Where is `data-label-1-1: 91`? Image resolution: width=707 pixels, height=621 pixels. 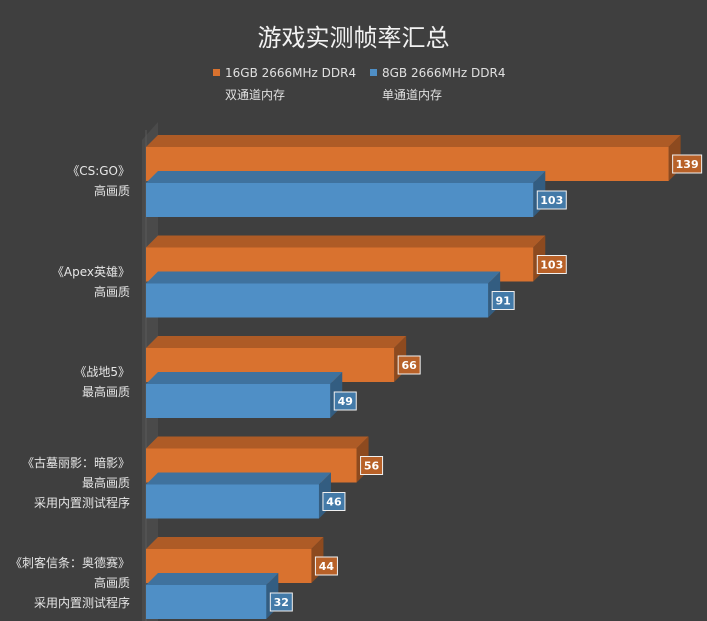 data-label-1-1: 91 is located at coordinates (503, 301).